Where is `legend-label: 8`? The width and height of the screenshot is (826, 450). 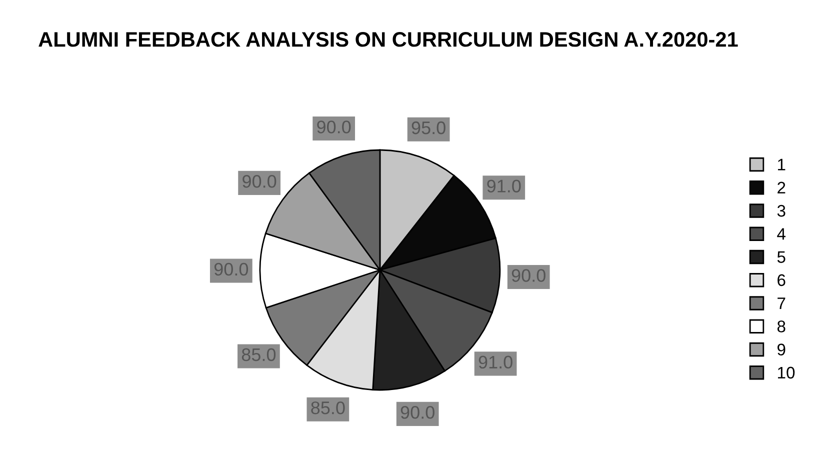 legend-label: 8 is located at coordinates (781, 326).